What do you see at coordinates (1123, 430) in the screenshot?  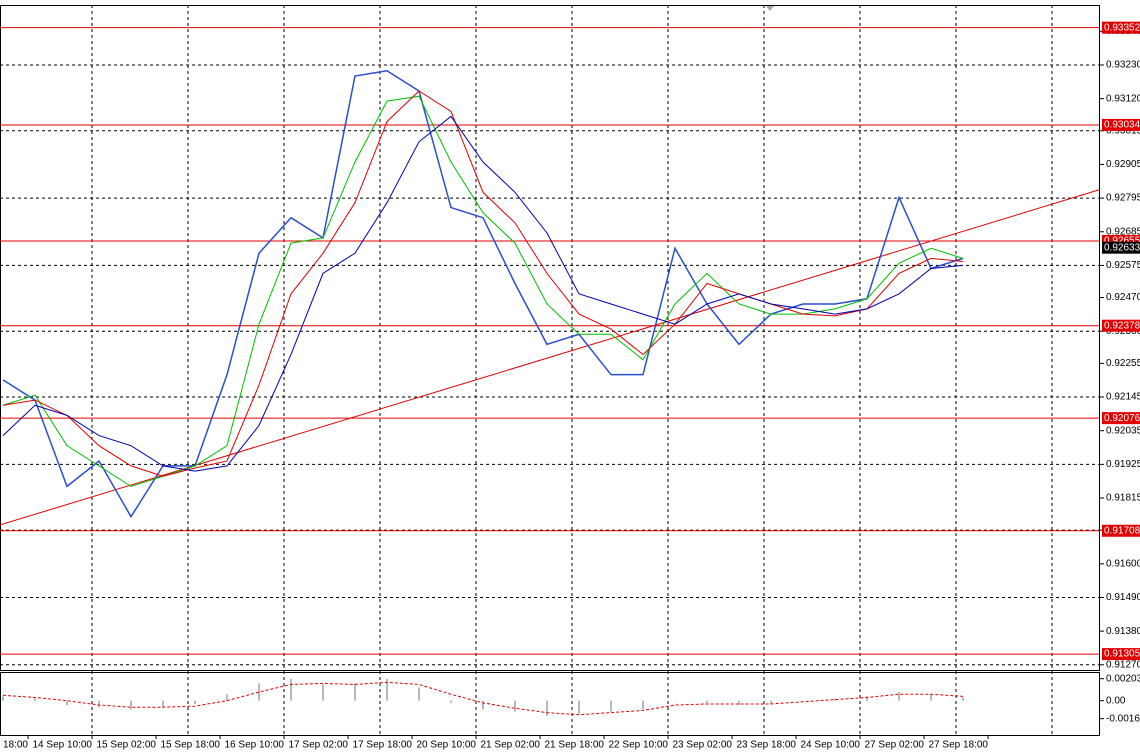 I see `y-tick-label: 0.92035` at bounding box center [1123, 430].